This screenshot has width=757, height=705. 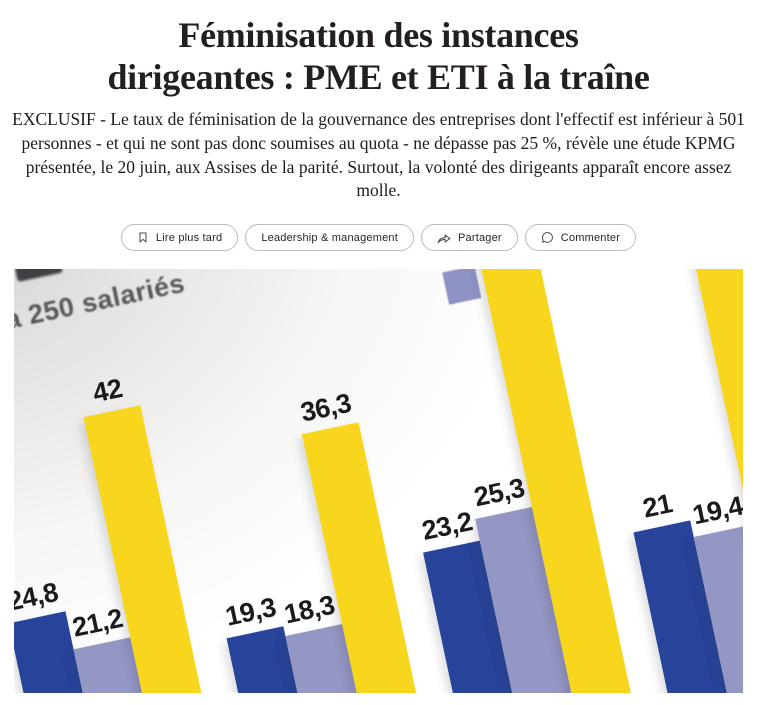 I want to click on chart-bar-value-label: 25,3, so click(x=499, y=492).